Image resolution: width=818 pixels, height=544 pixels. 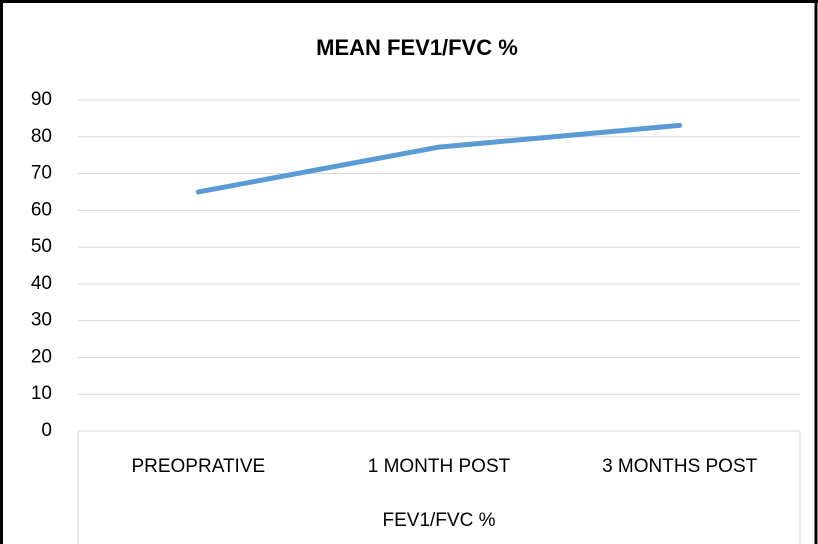 I want to click on y-tick-label: 0, so click(x=46, y=430).